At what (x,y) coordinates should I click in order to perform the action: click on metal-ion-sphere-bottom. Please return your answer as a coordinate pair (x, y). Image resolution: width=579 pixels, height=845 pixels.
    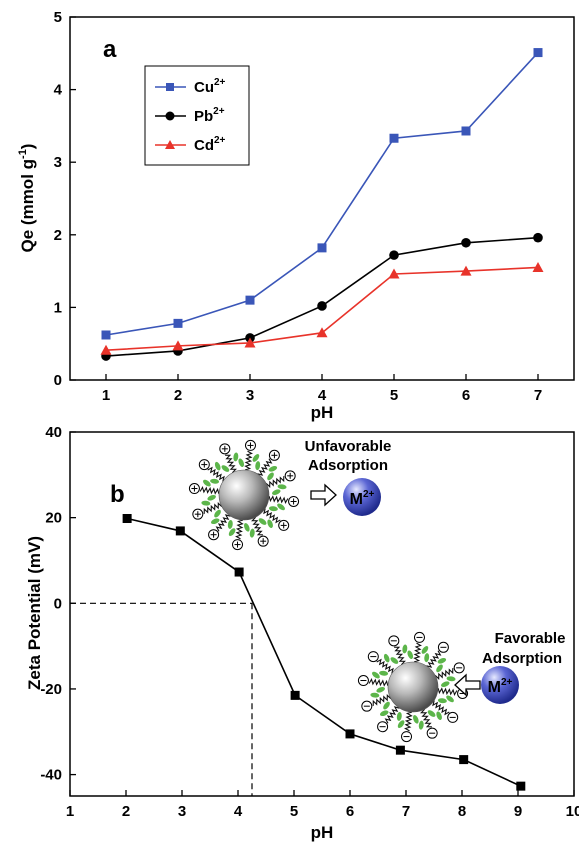
    Looking at the image, I should click on (500, 685).